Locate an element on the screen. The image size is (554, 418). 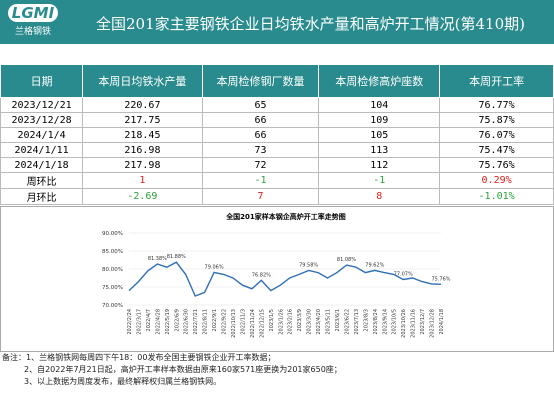
x-tick-label: 2023/8/24 is located at coordinates (376, 322).